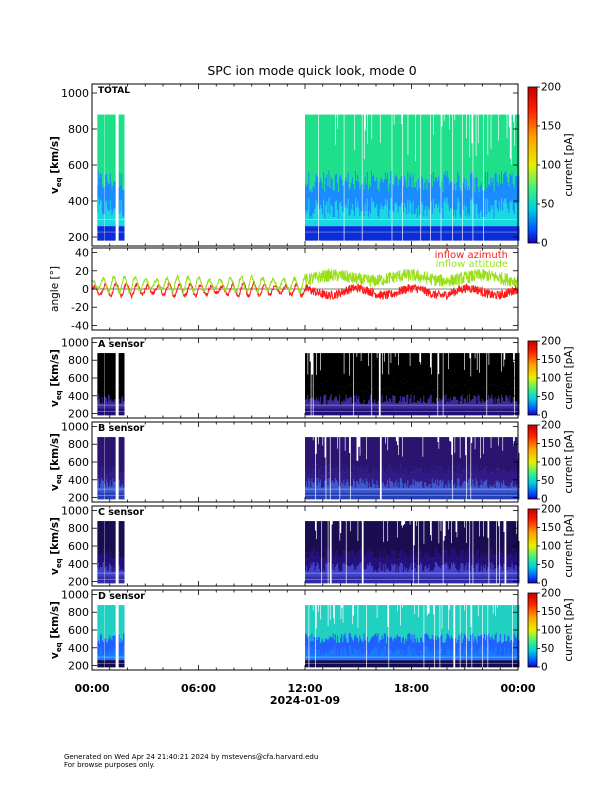 Image resolution: width=612 pixels, height=792 pixels. Describe the element at coordinates (411, 688) in the screenshot. I see `x-tick-label-3: 18:00` at that location.